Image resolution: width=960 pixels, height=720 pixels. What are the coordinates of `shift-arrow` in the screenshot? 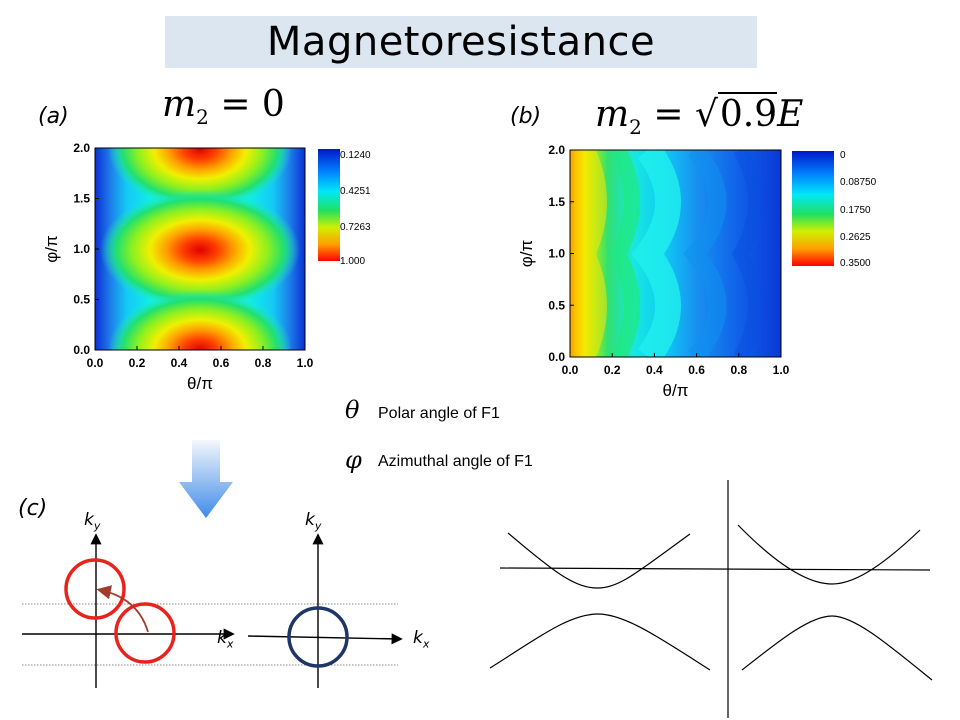 It's located at (122, 609).